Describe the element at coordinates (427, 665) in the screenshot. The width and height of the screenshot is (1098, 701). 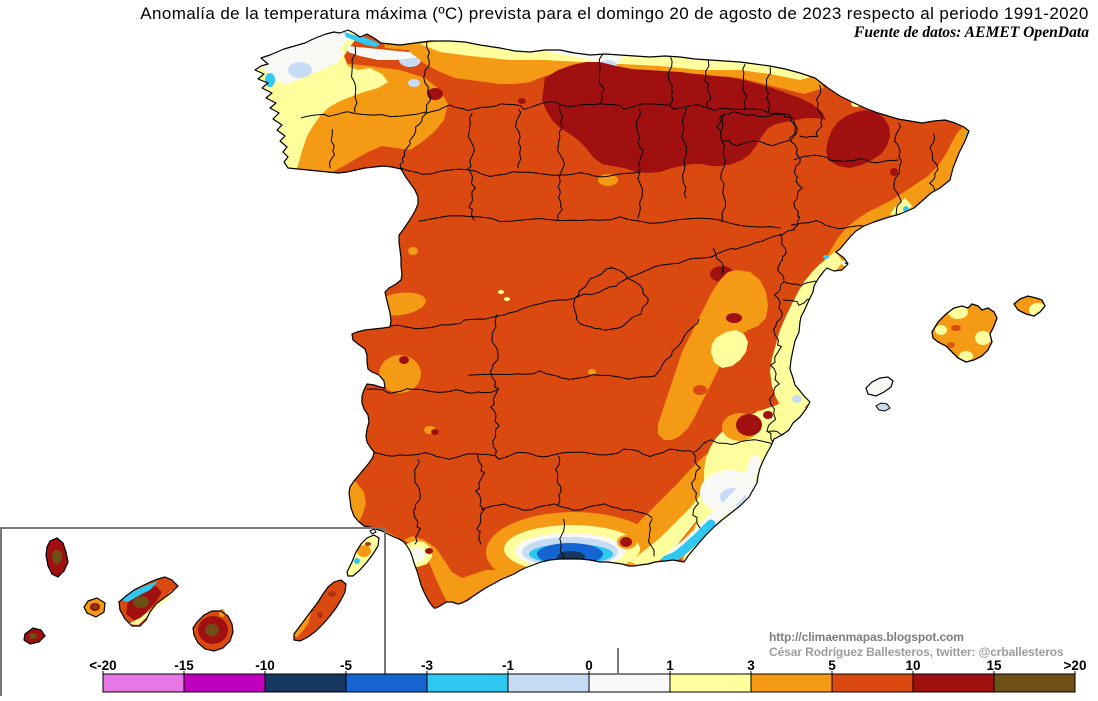
I see `svg-text: -3` at that location.